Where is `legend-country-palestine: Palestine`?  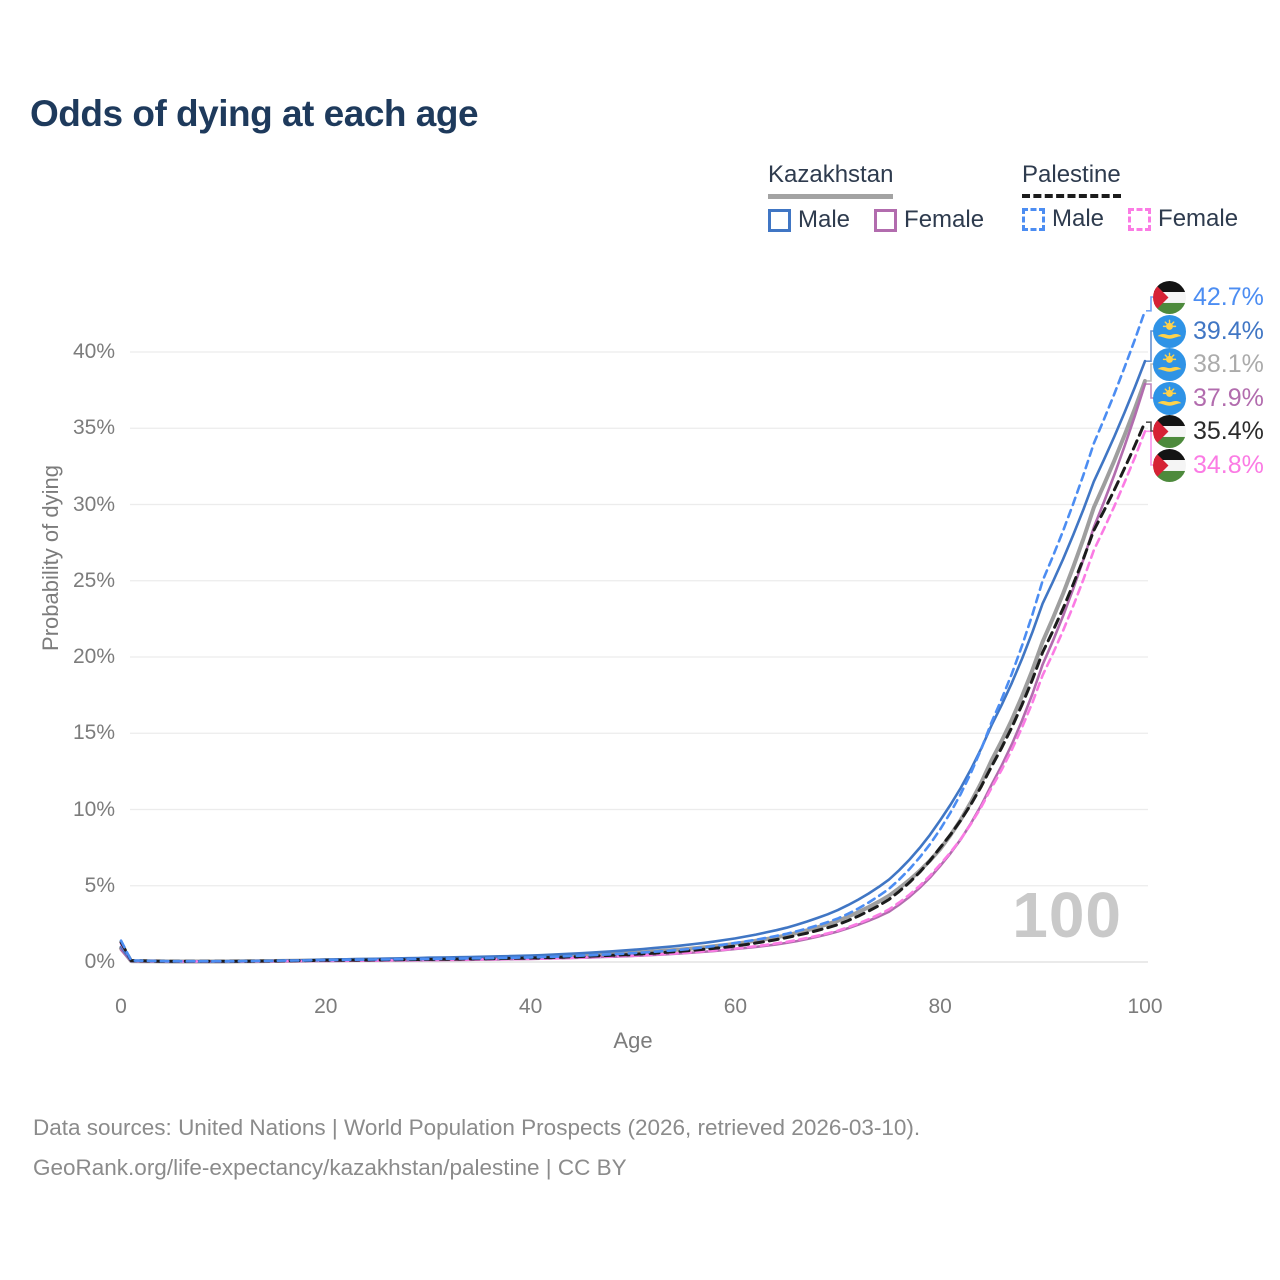
legend-country-palestine: Palestine is located at coordinates (1071, 179).